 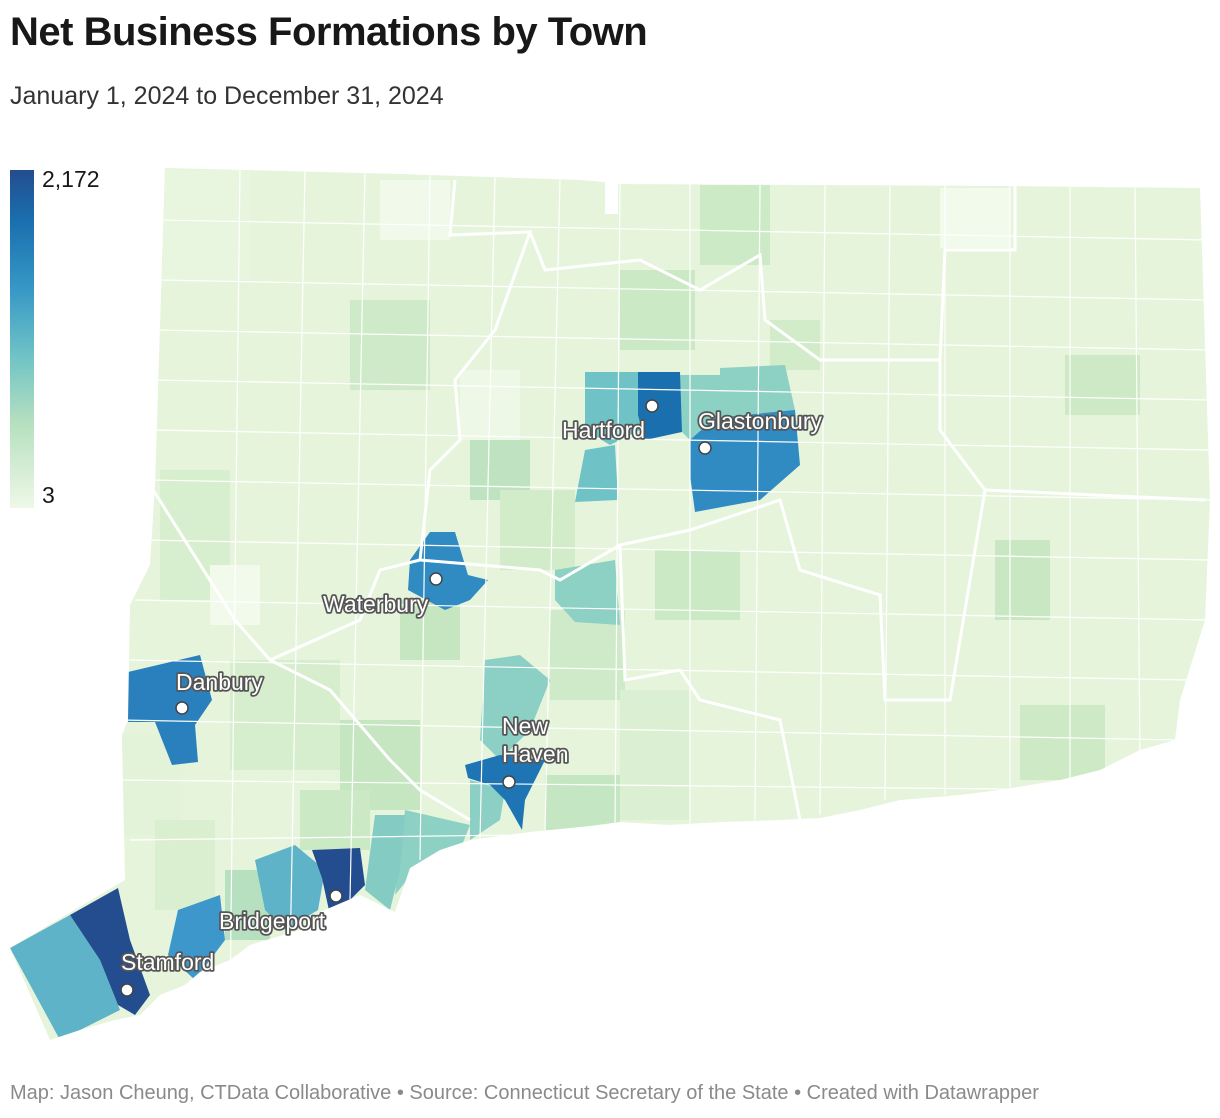 What do you see at coordinates (487, 810) in the screenshot?
I see `town-west-haven` at bounding box center [487, 810].